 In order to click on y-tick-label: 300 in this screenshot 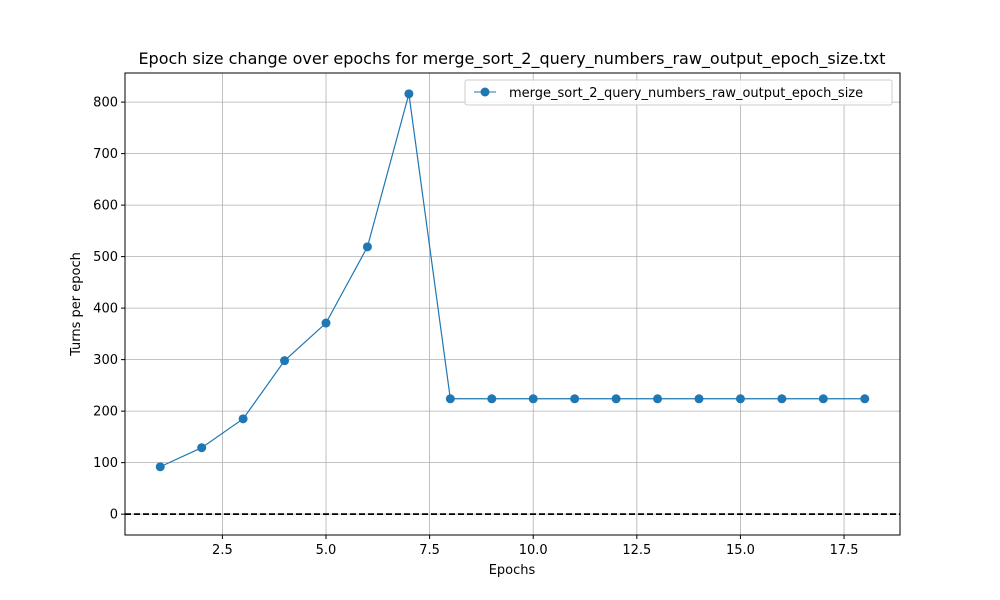, I will do `click(105, 360)`.